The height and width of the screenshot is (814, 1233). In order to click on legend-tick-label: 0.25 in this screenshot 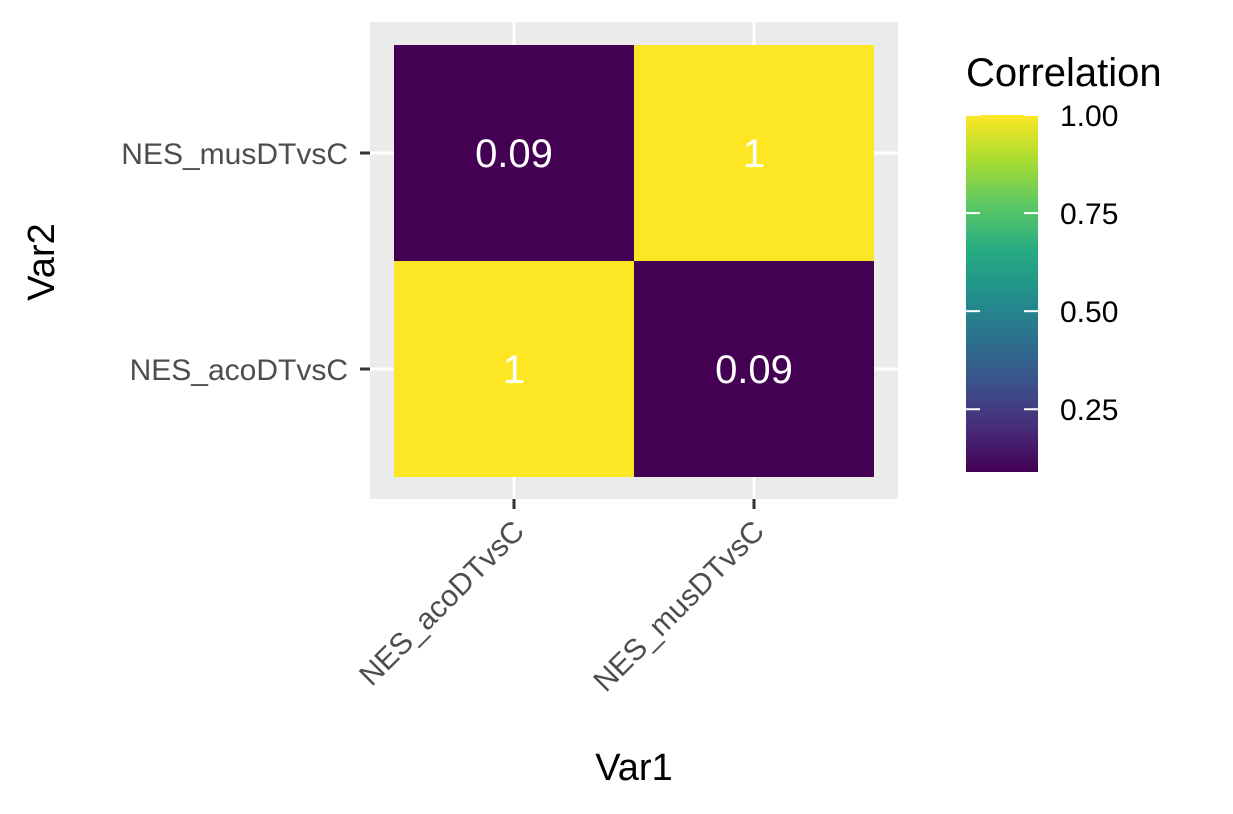, I will do `click(1089, 410)`.